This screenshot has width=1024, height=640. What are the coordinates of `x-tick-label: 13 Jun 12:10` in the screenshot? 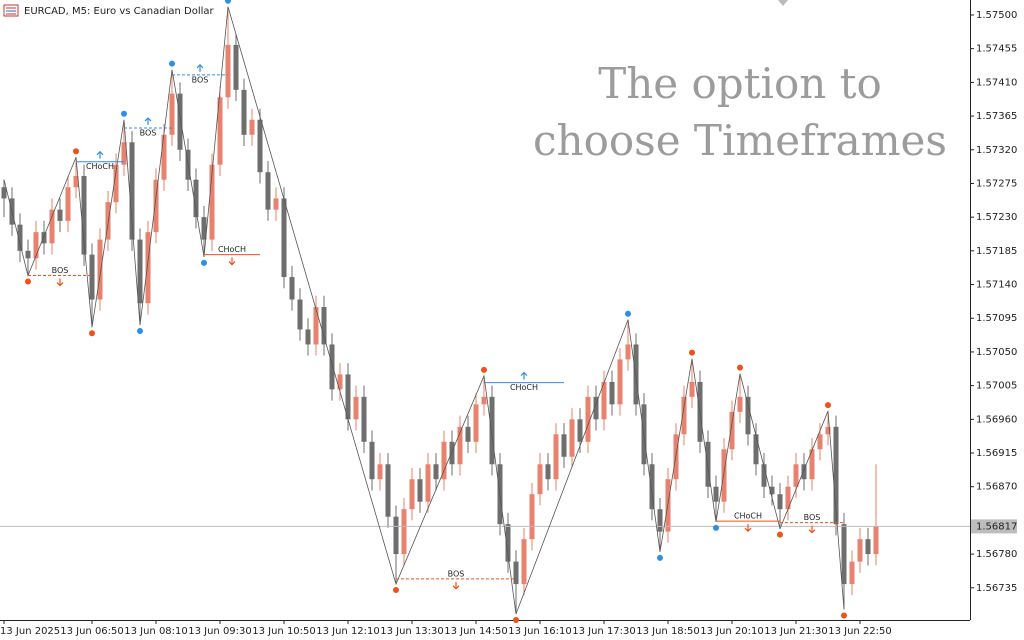 It's located at (348, 631).